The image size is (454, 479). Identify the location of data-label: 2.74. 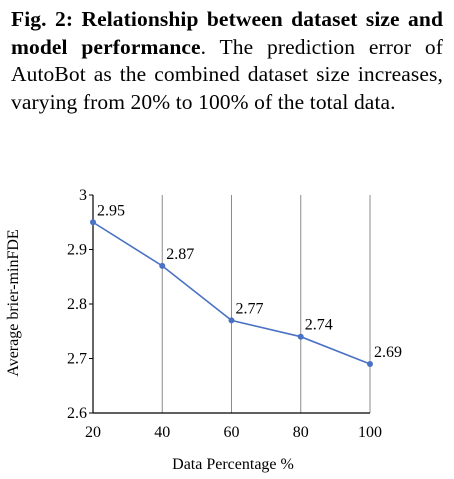
(319, 325).